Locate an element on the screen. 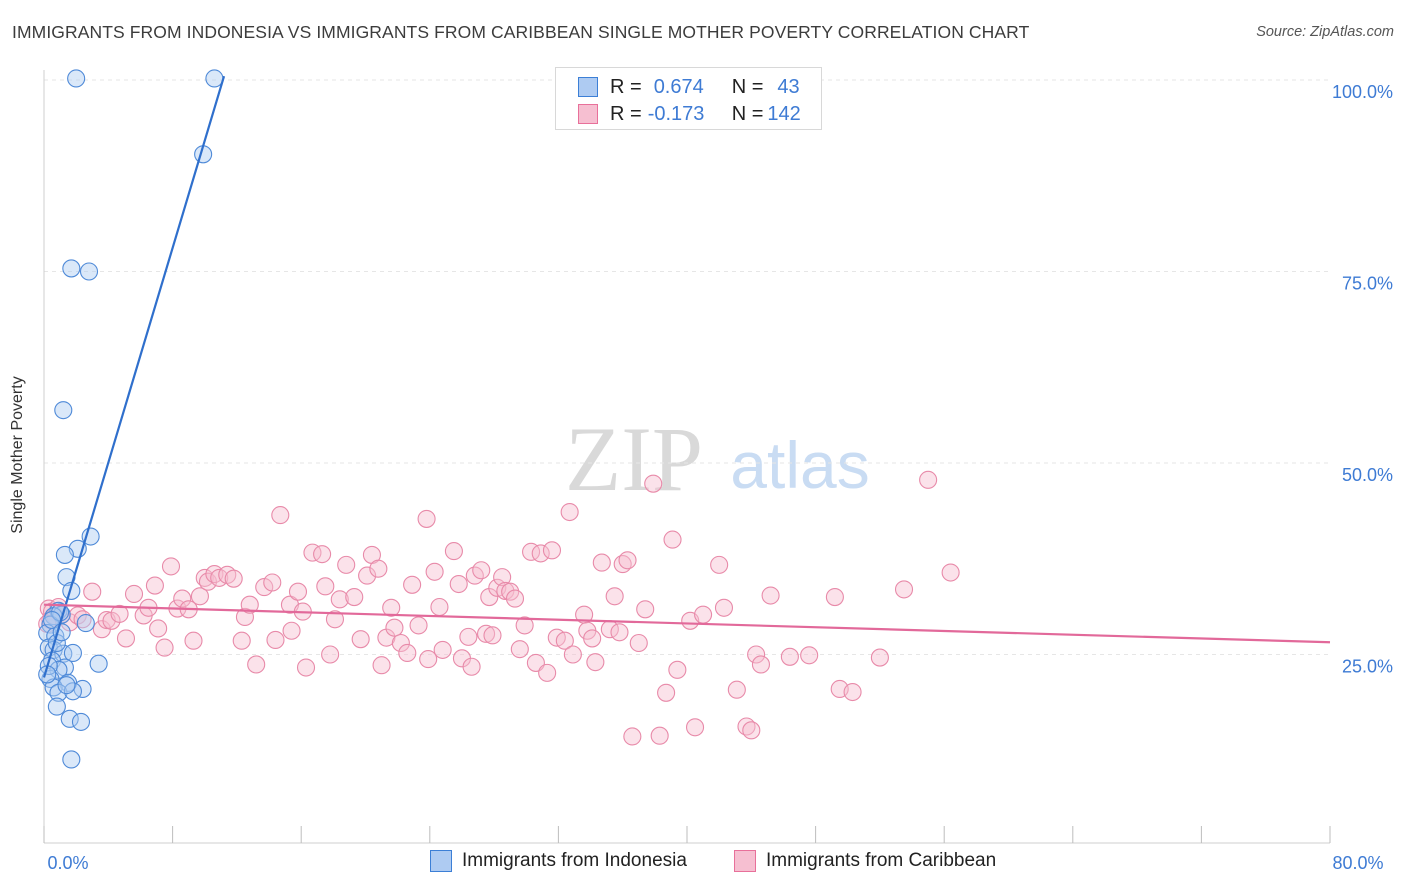 Image resolution: width=1406 pixels, height=892 pixels. y-tick-label: 75.0% is located at coordinates (1367, 284).